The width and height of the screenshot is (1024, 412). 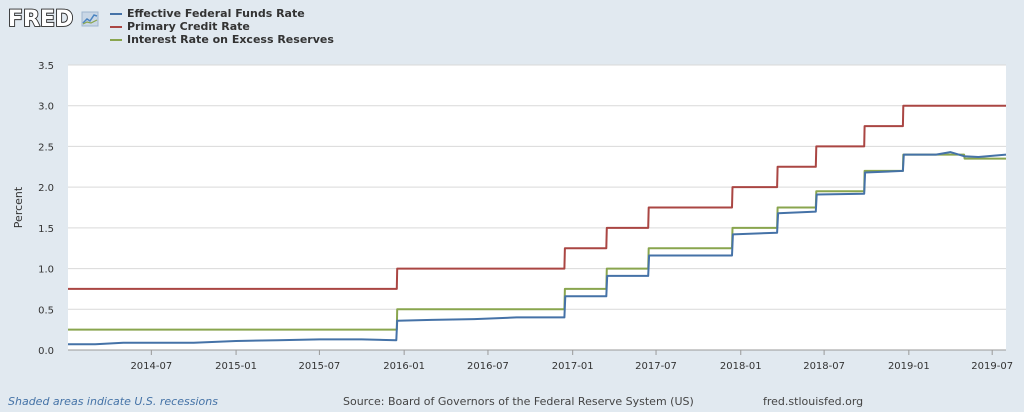 I want to click on y-tick-label: 2.0, so click(x=46, y=188).